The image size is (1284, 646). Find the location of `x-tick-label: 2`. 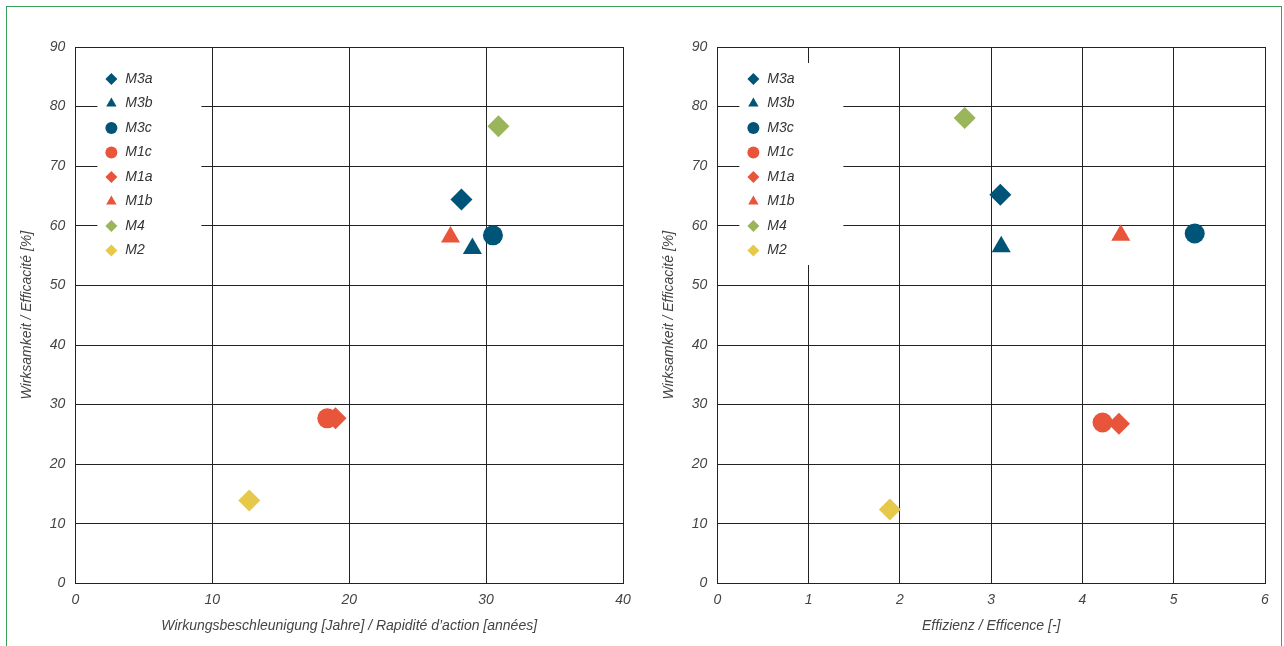

x-tick-label: 2 is located at coordinates (900, 598).